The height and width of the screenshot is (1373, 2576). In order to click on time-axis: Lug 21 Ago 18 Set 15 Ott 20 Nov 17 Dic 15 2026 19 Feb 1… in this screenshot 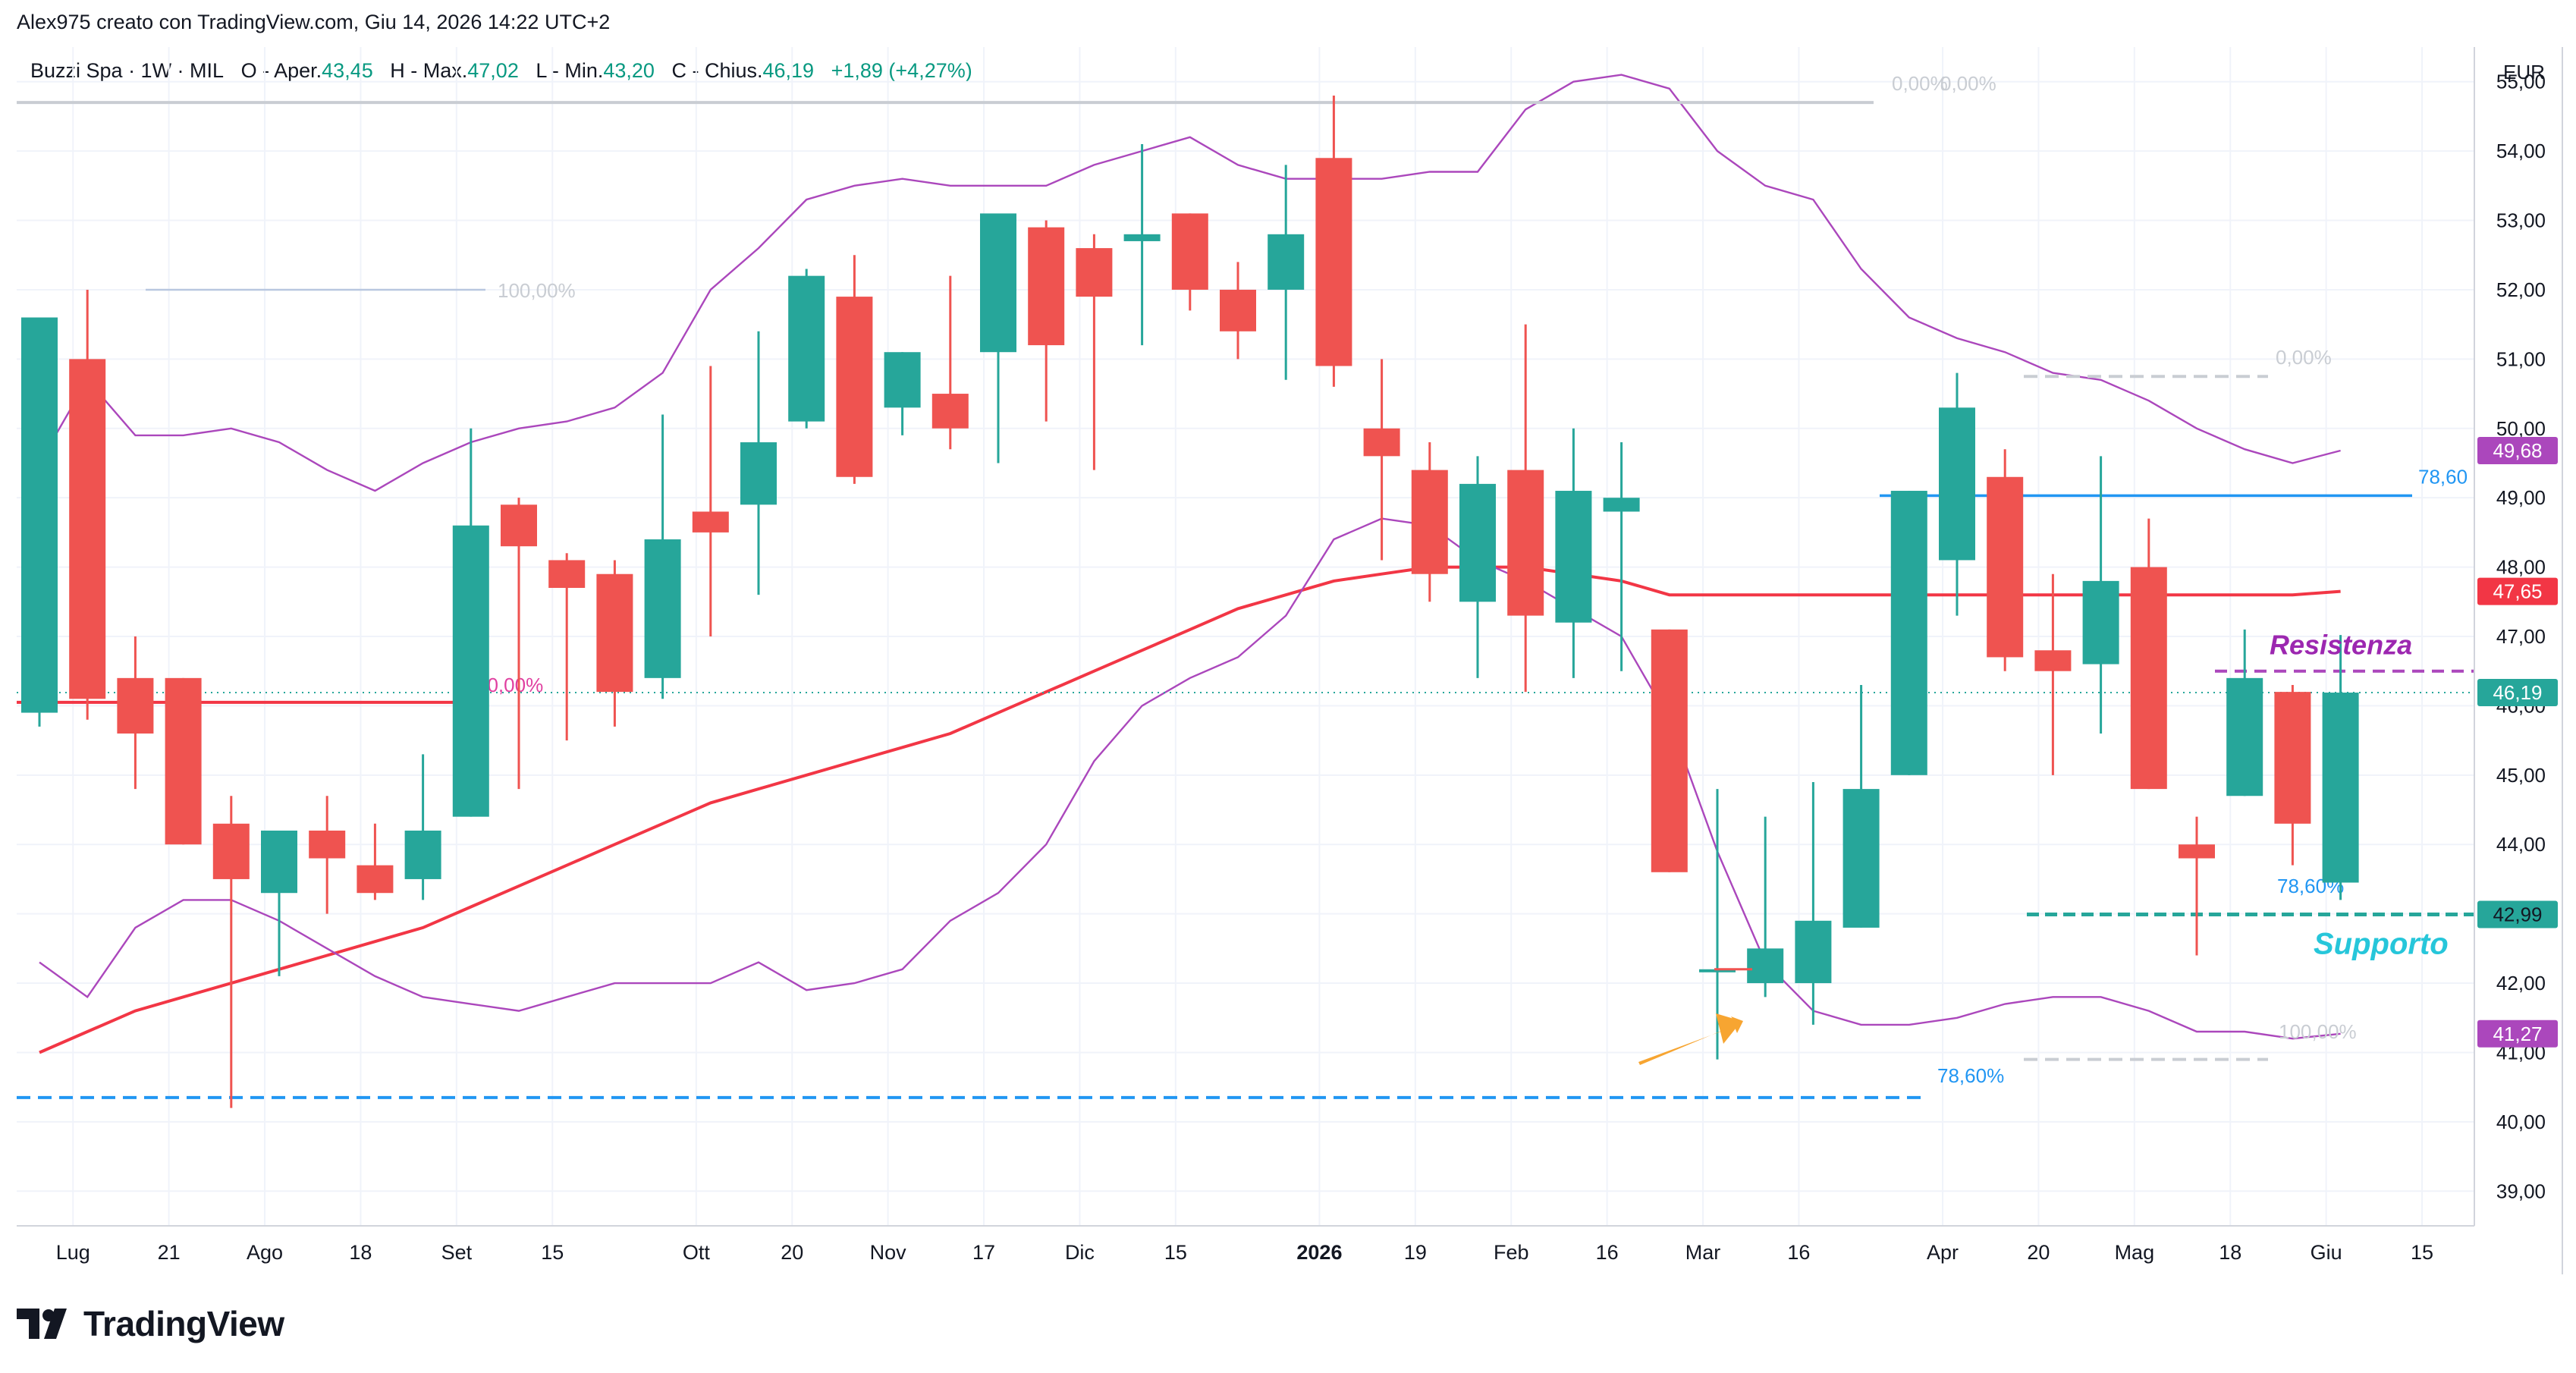, I will do `click(1245, 1244)`.